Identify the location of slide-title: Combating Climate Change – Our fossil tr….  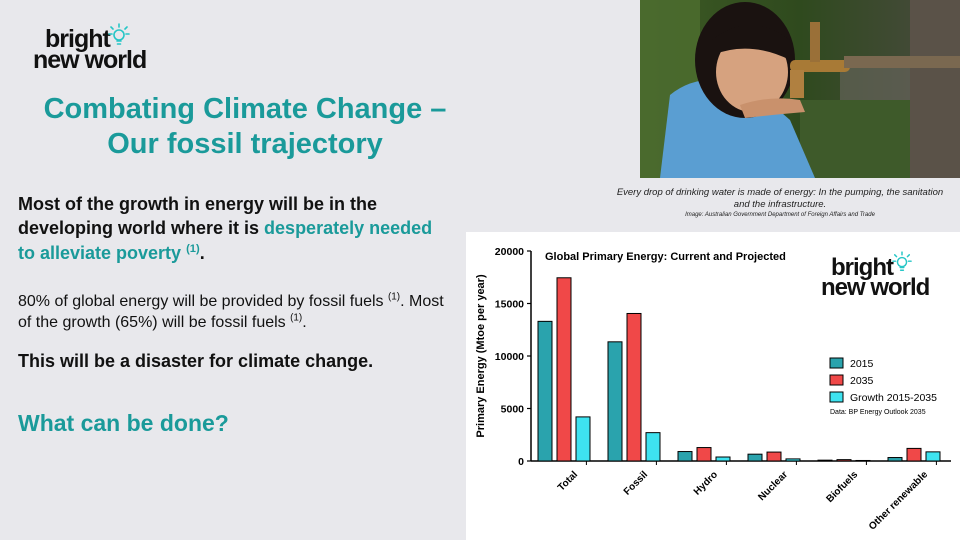
(245, 127).